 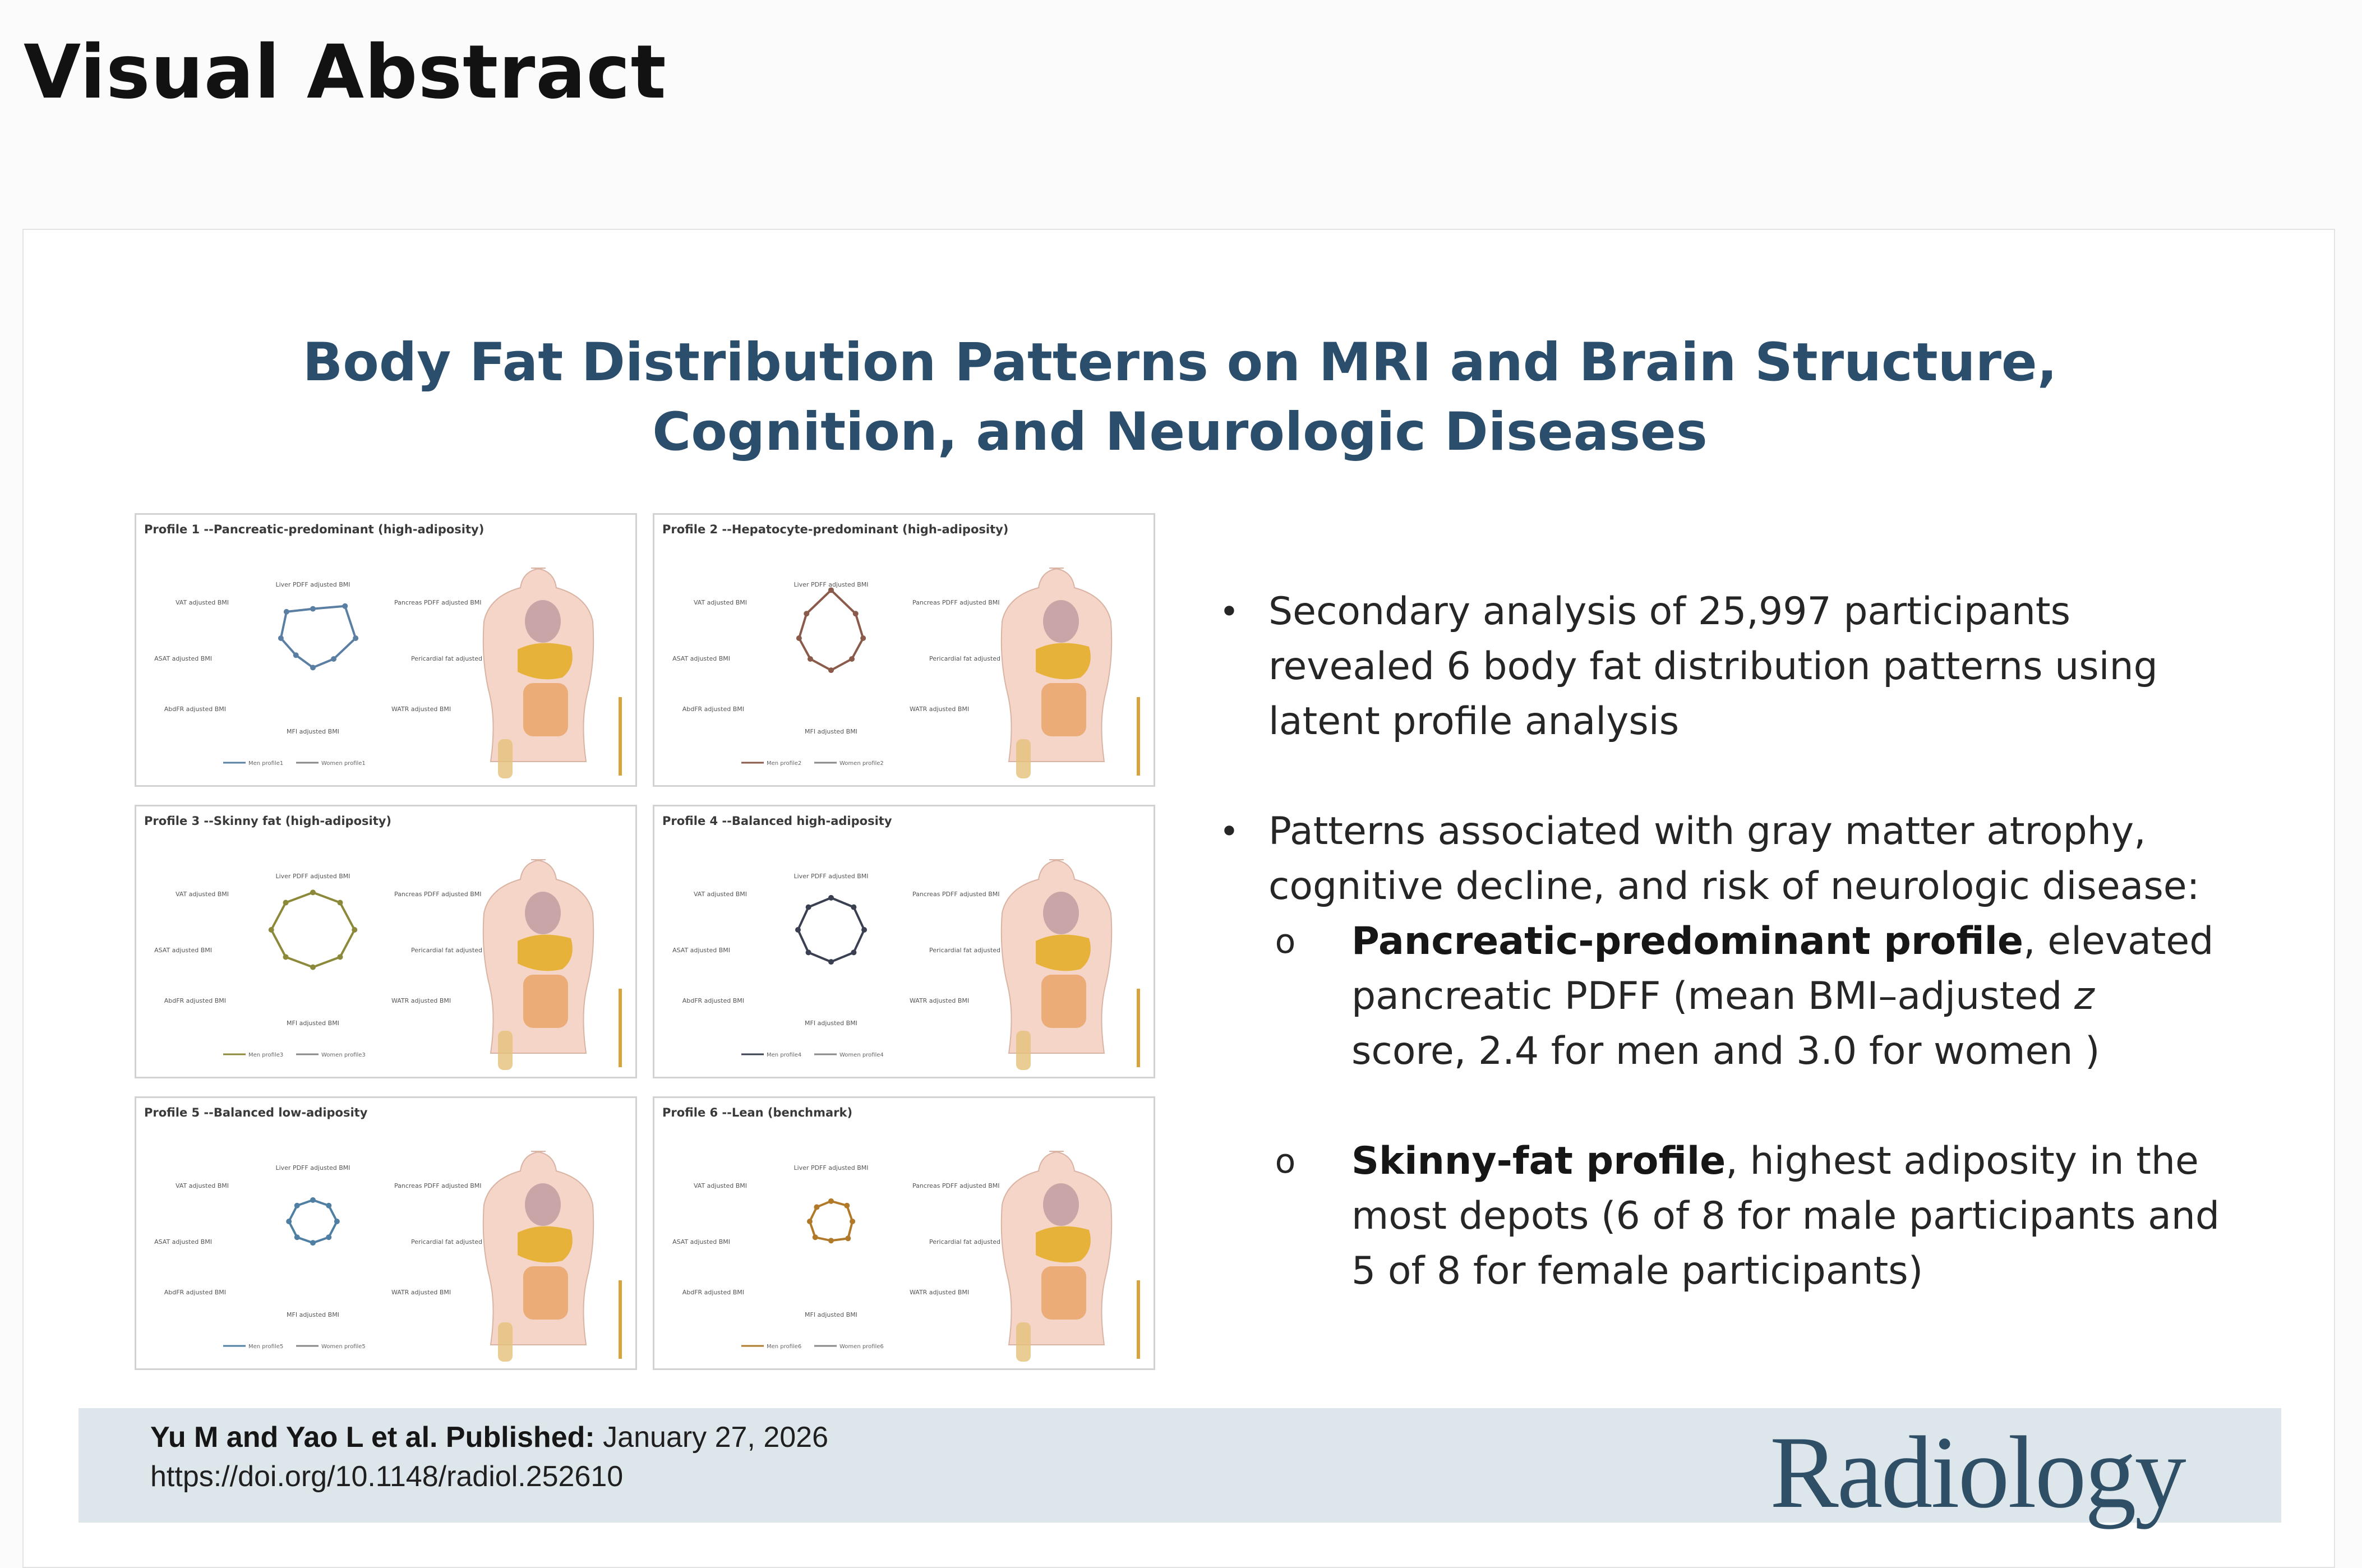 I want to click on profile-name: Pancreatic-predominant profile, so click(x=1687, y=941).